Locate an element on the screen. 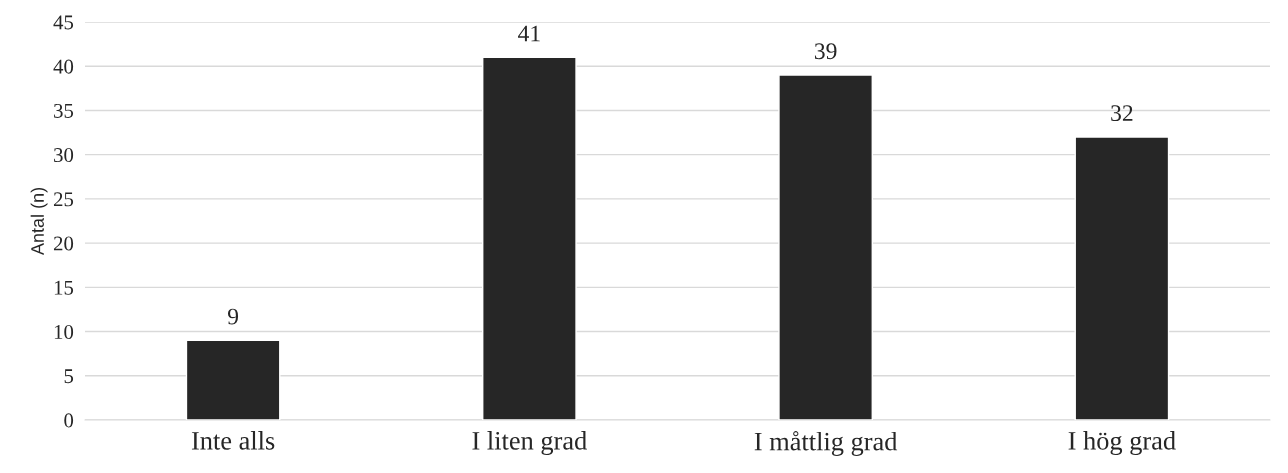 Image resolution: width=1288 pixels, height=473 pixels. y-tick-label: 0 is located at coordinates (69, 420).